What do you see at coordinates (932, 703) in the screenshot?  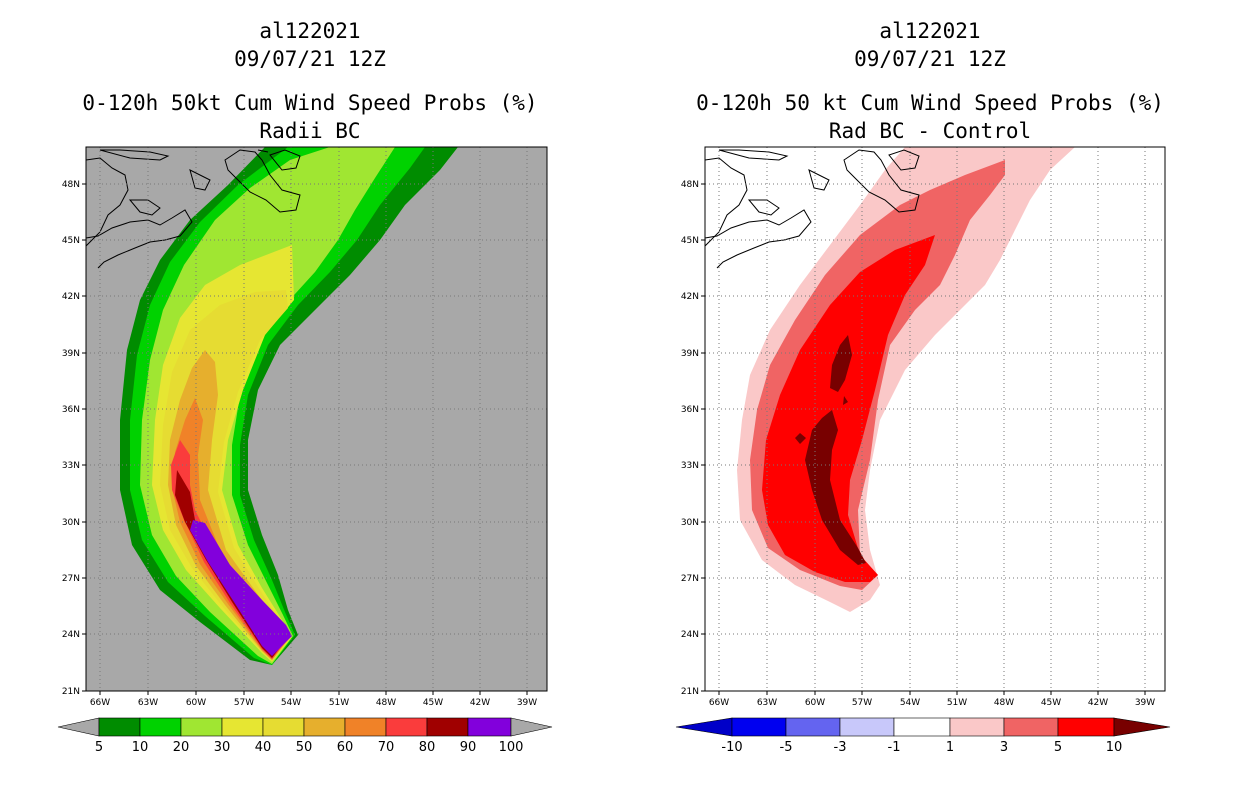 I see `right-lon-labels: 66W 63W 60W 57W 54W 51W 48W 45W 42W 39W` at bounding box center [932, 703].